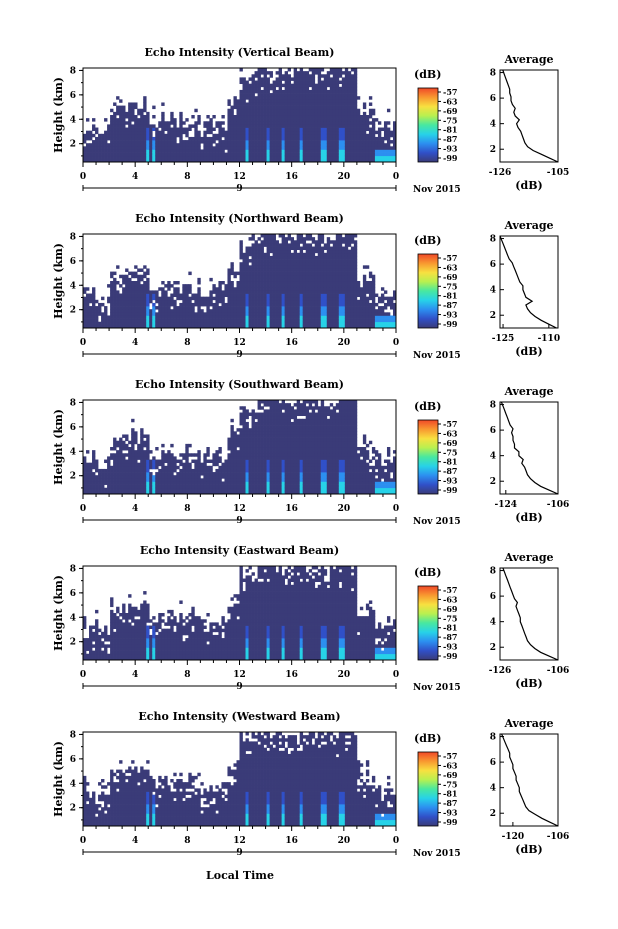 Image resolution: width=618 pixels, height=929 pixels. I want to click on profile-xtick-label: -125, so click(503, 339).